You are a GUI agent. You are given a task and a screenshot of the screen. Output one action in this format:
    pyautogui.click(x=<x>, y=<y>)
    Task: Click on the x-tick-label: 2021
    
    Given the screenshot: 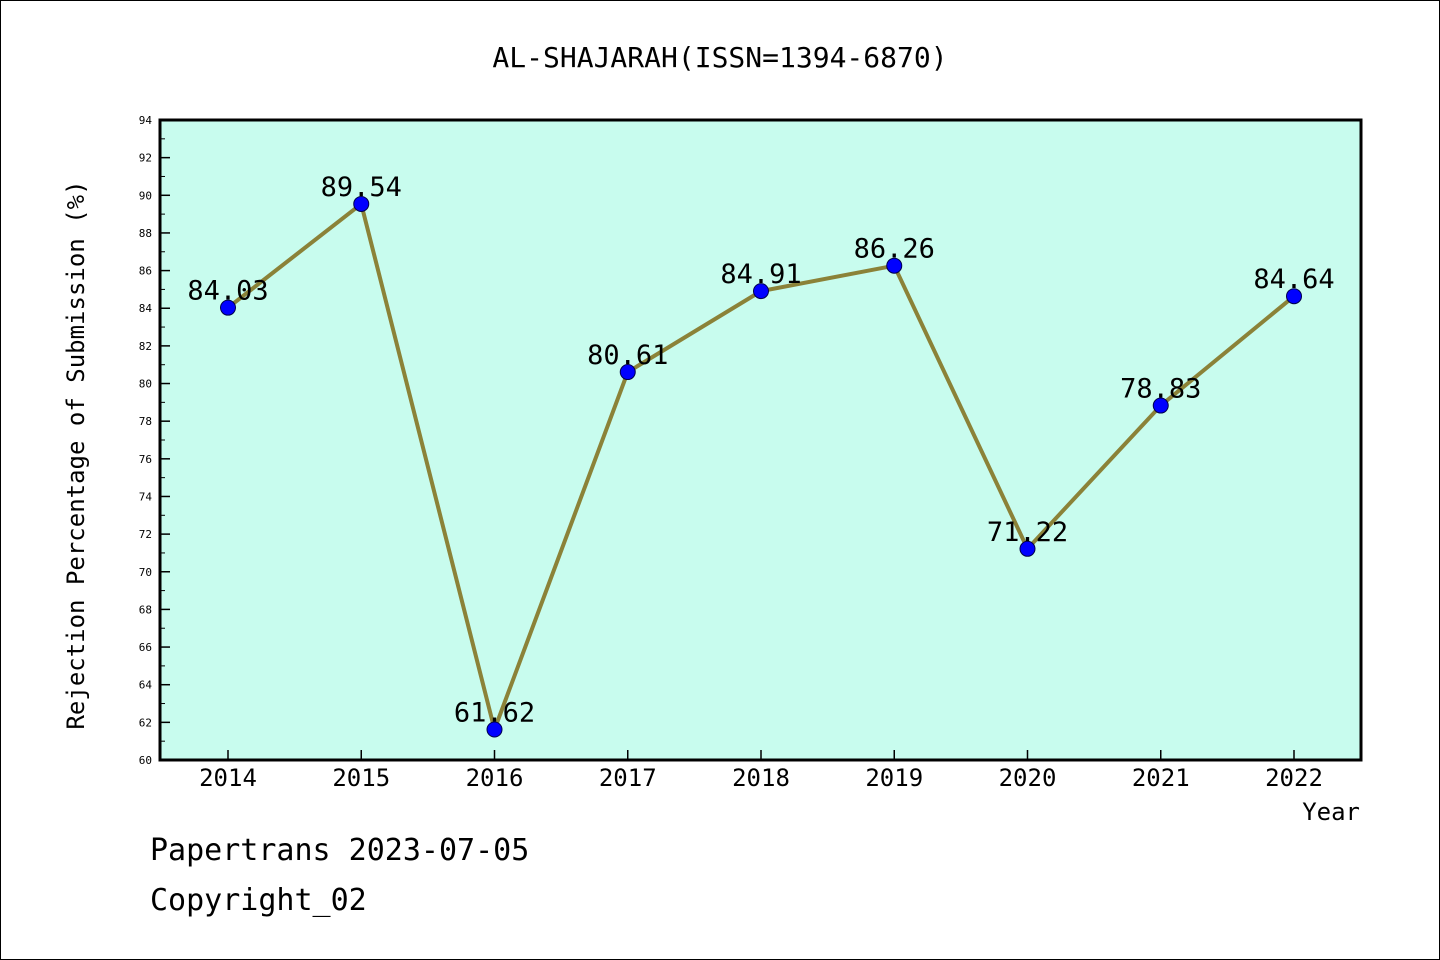 What is the action you would take?
    pyautogui.click(x=1161, y=778)
    